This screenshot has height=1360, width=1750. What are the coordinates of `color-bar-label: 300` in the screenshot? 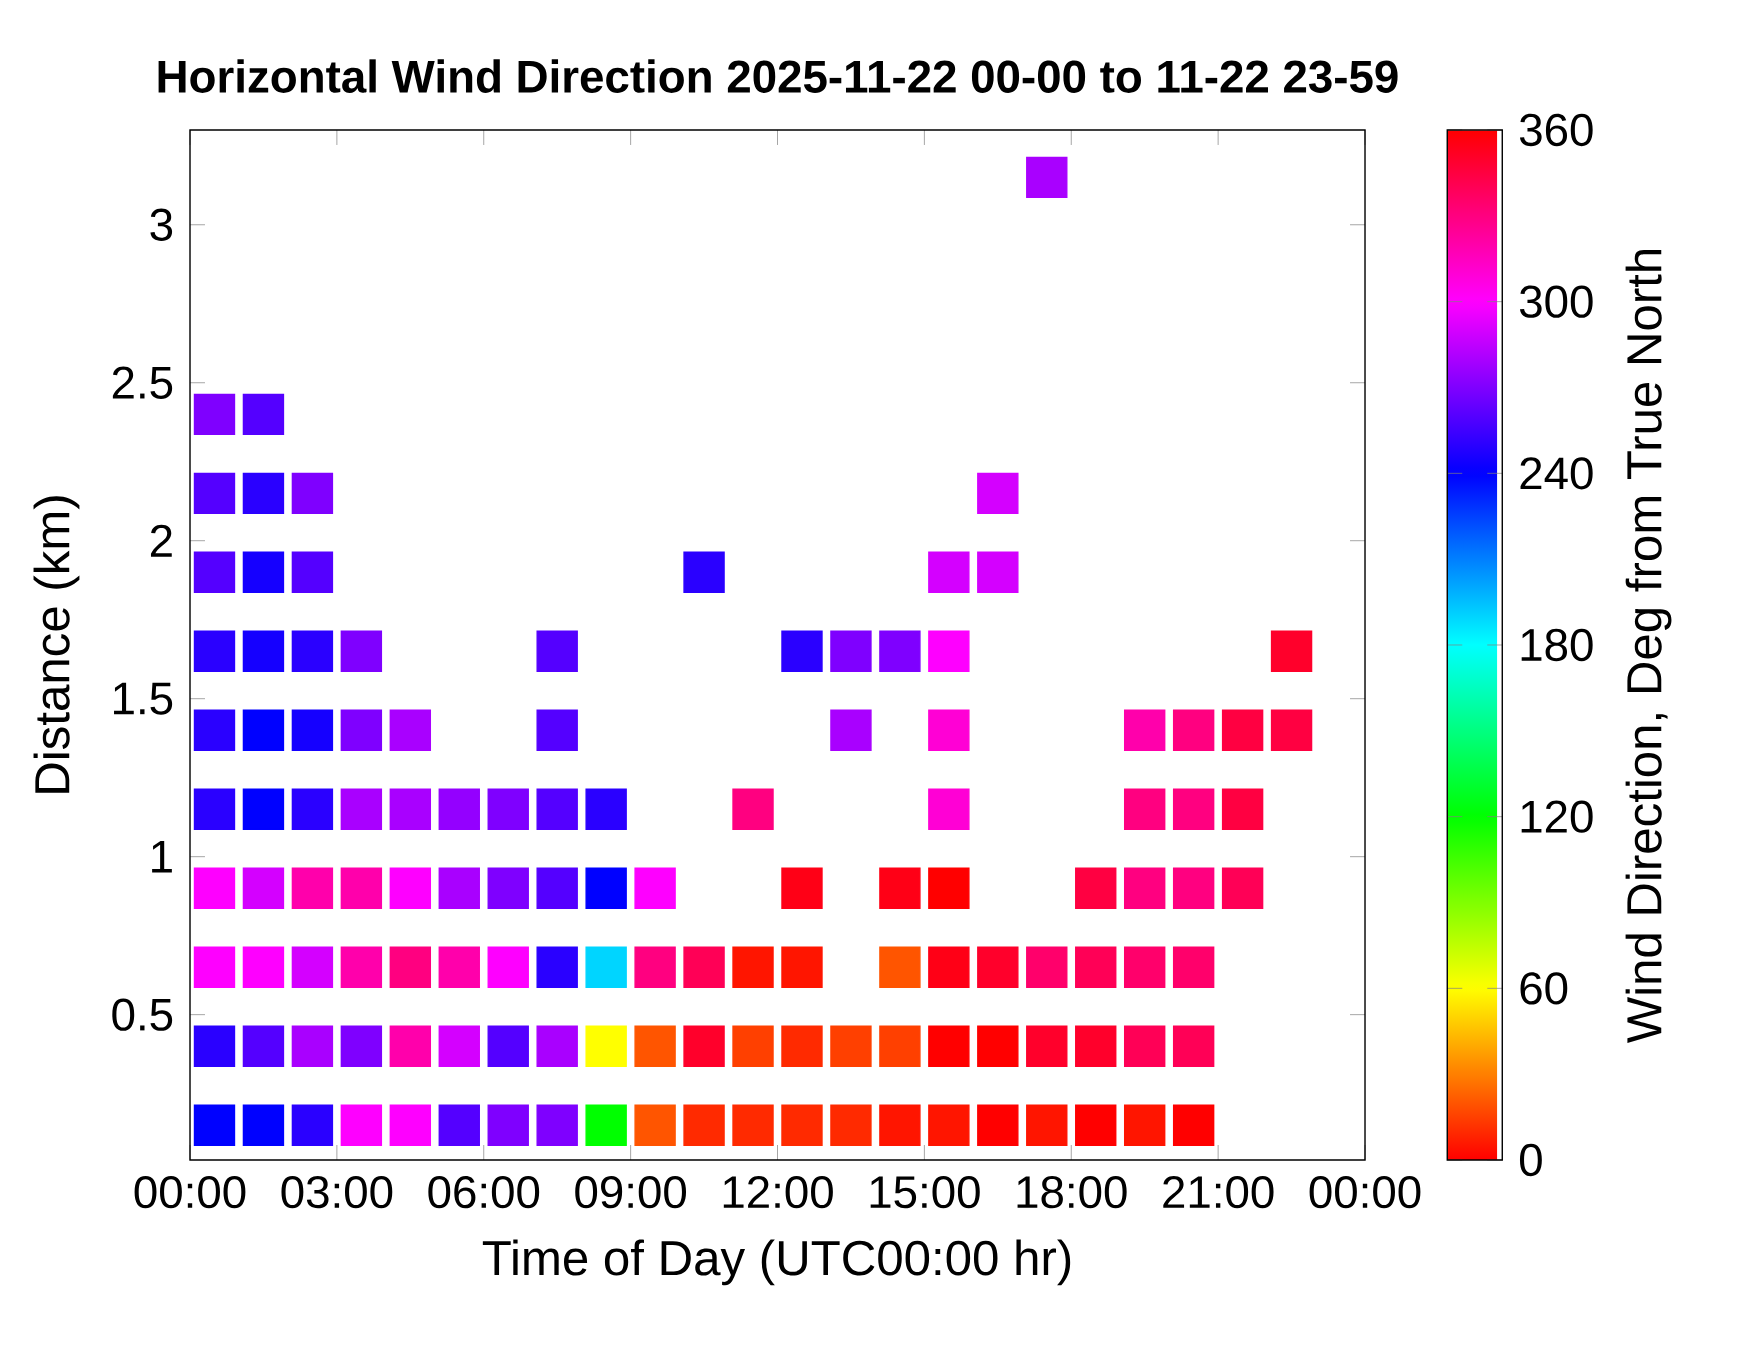 It's located at (1556, 301).